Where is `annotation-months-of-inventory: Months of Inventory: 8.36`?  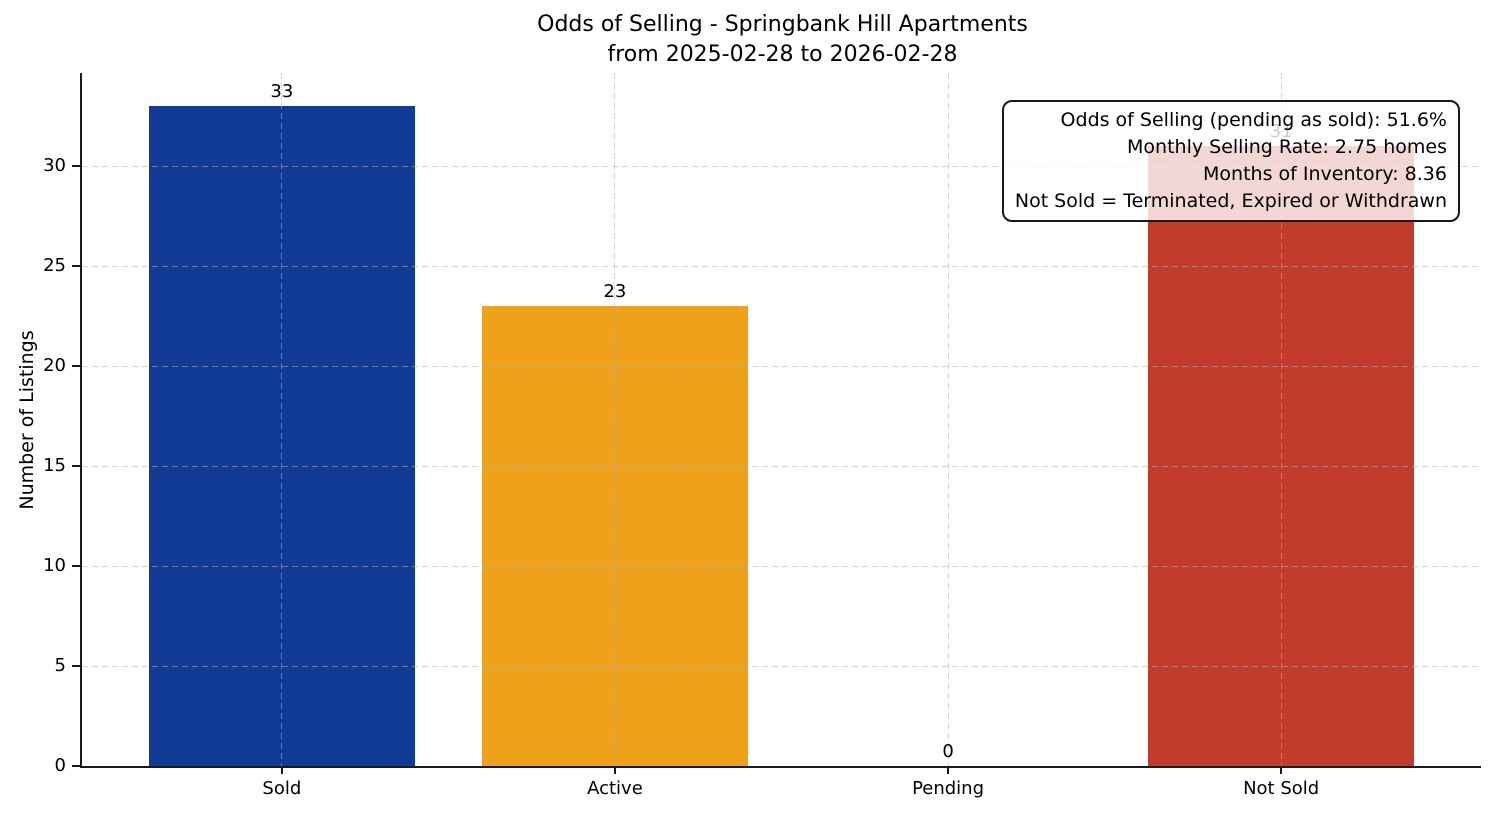
annotation-months-of-inventory: Months of Inventory: 8.36 is located at coordinates (1325, 174).